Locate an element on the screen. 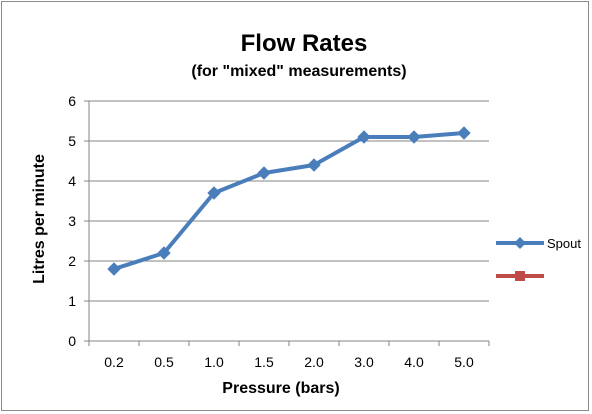 The height and width of the screenshot is (414, 592). legend-label: Spout is located at coordinates (564, 243).